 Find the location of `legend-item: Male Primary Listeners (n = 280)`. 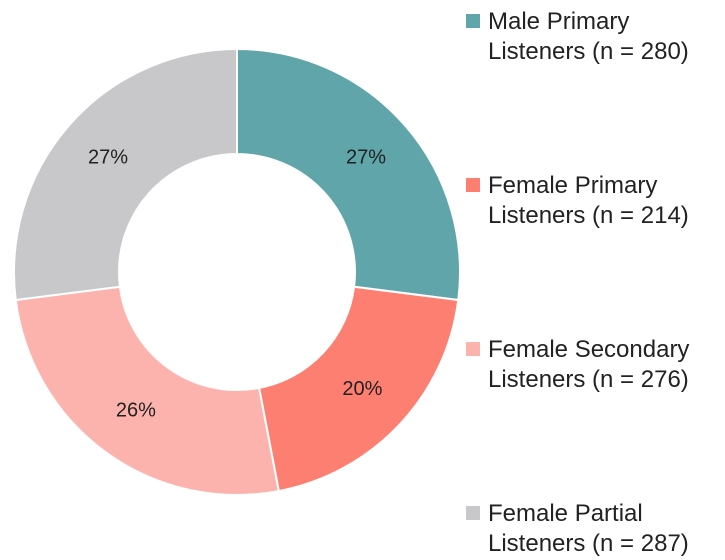

legend-item: Male Primary Listeners (n = 280) is located at coordinates (595, 37).